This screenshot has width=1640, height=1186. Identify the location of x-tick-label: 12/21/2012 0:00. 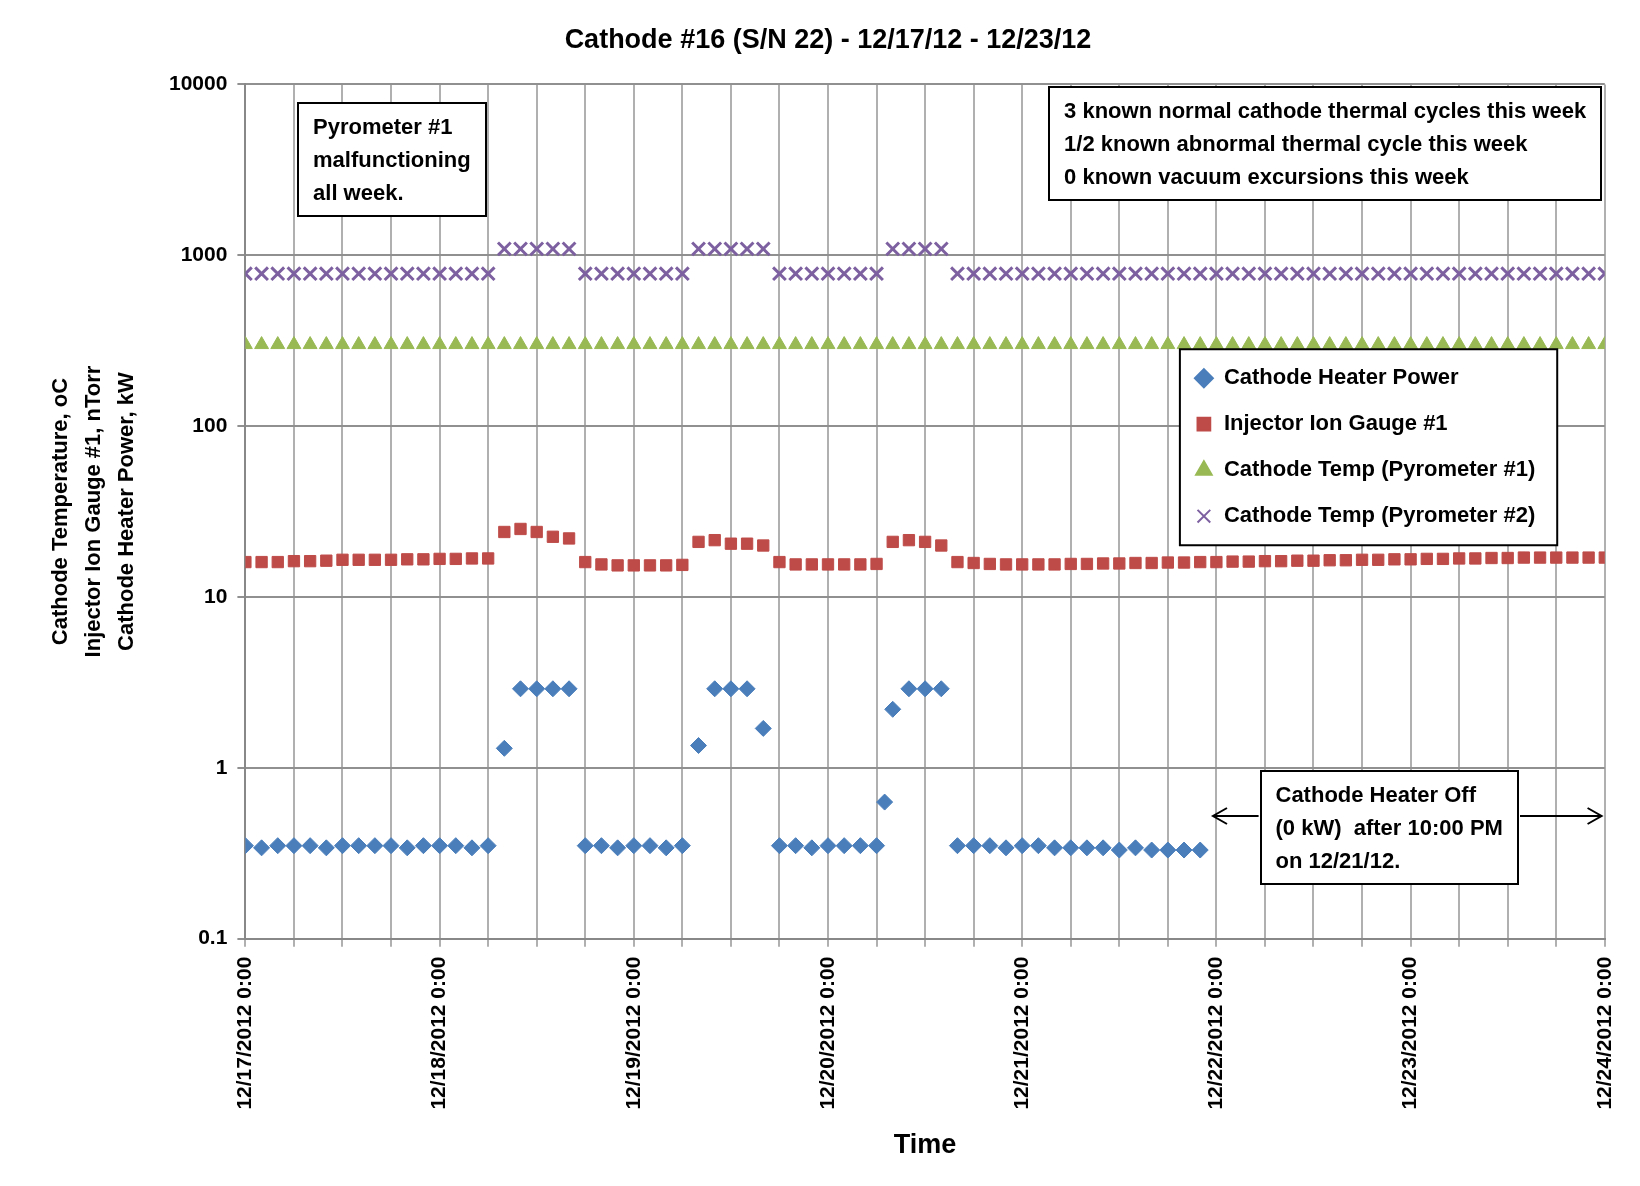
(1020, 1033).